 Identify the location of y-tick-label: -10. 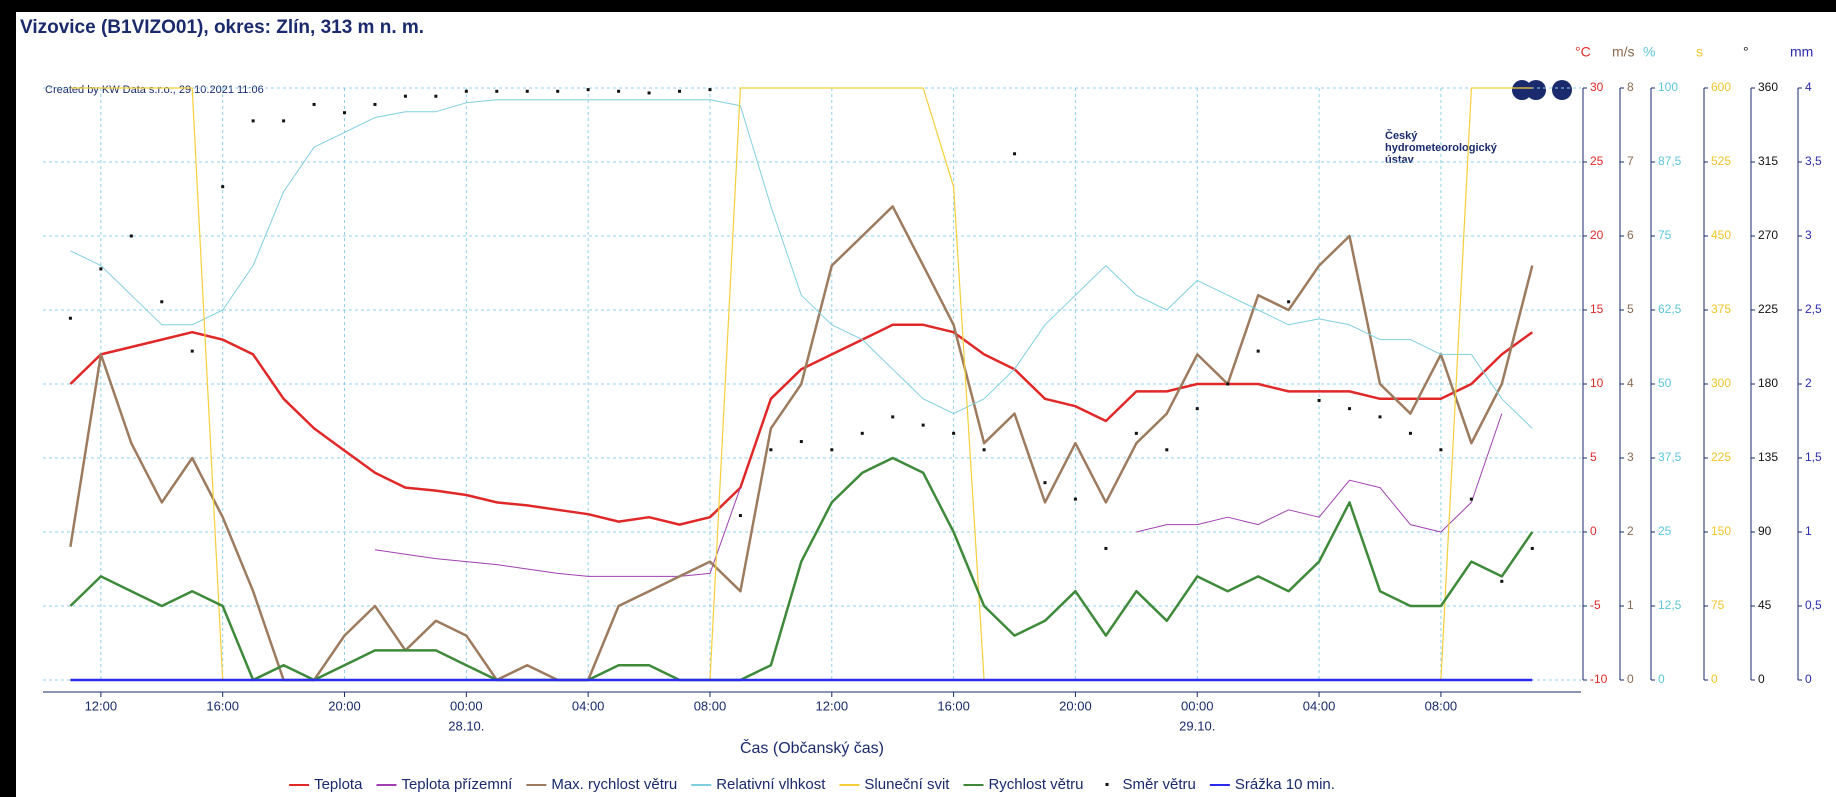
(1599, 679).